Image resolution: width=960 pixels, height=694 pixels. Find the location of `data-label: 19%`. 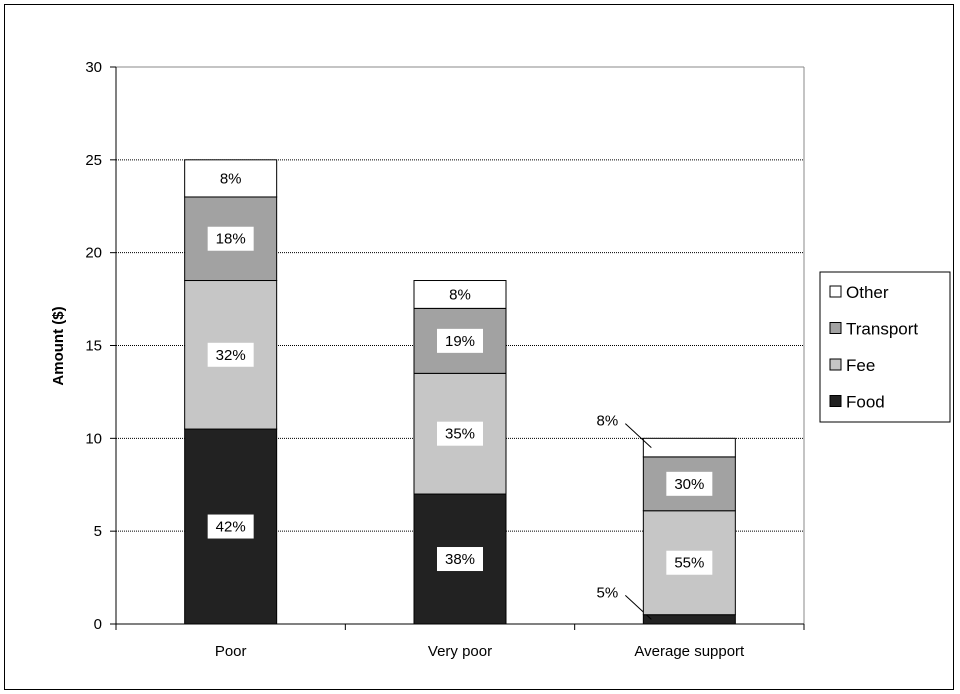

data-label: 19% is located at coordinates (460, 341).